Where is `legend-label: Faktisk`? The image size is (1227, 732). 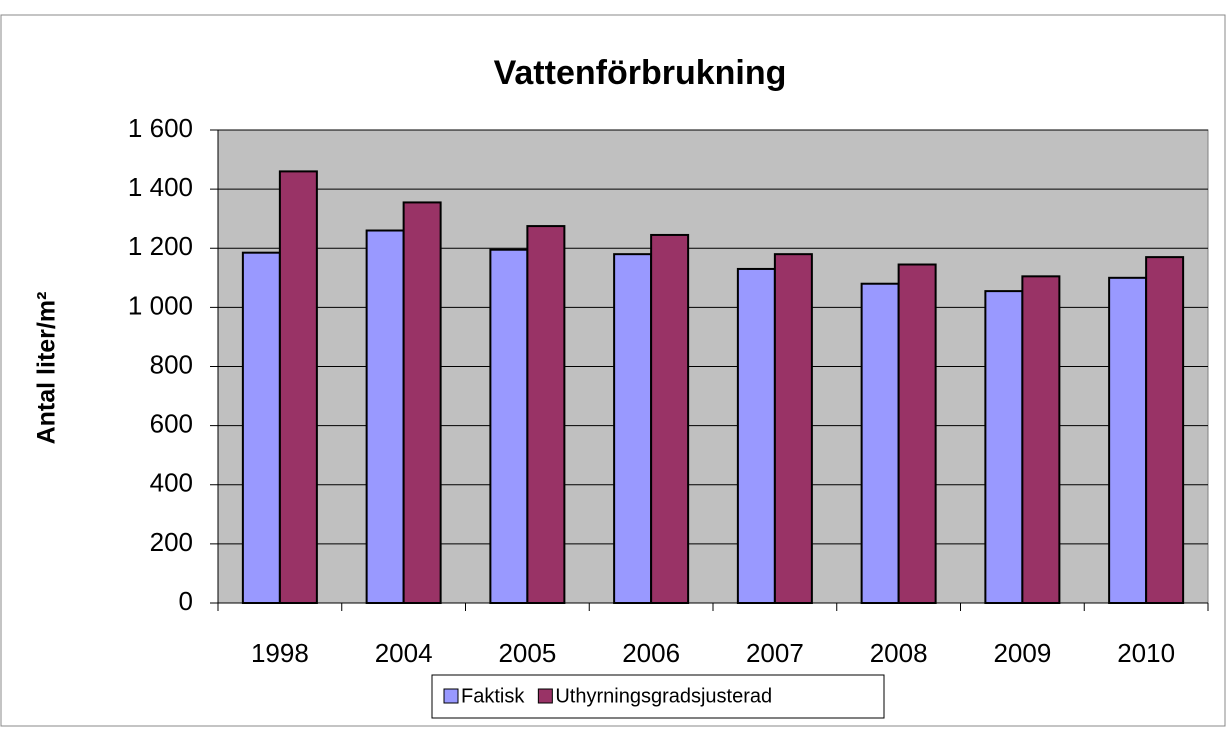 legend-label: Faktisk is located at coordinates (493, 696).